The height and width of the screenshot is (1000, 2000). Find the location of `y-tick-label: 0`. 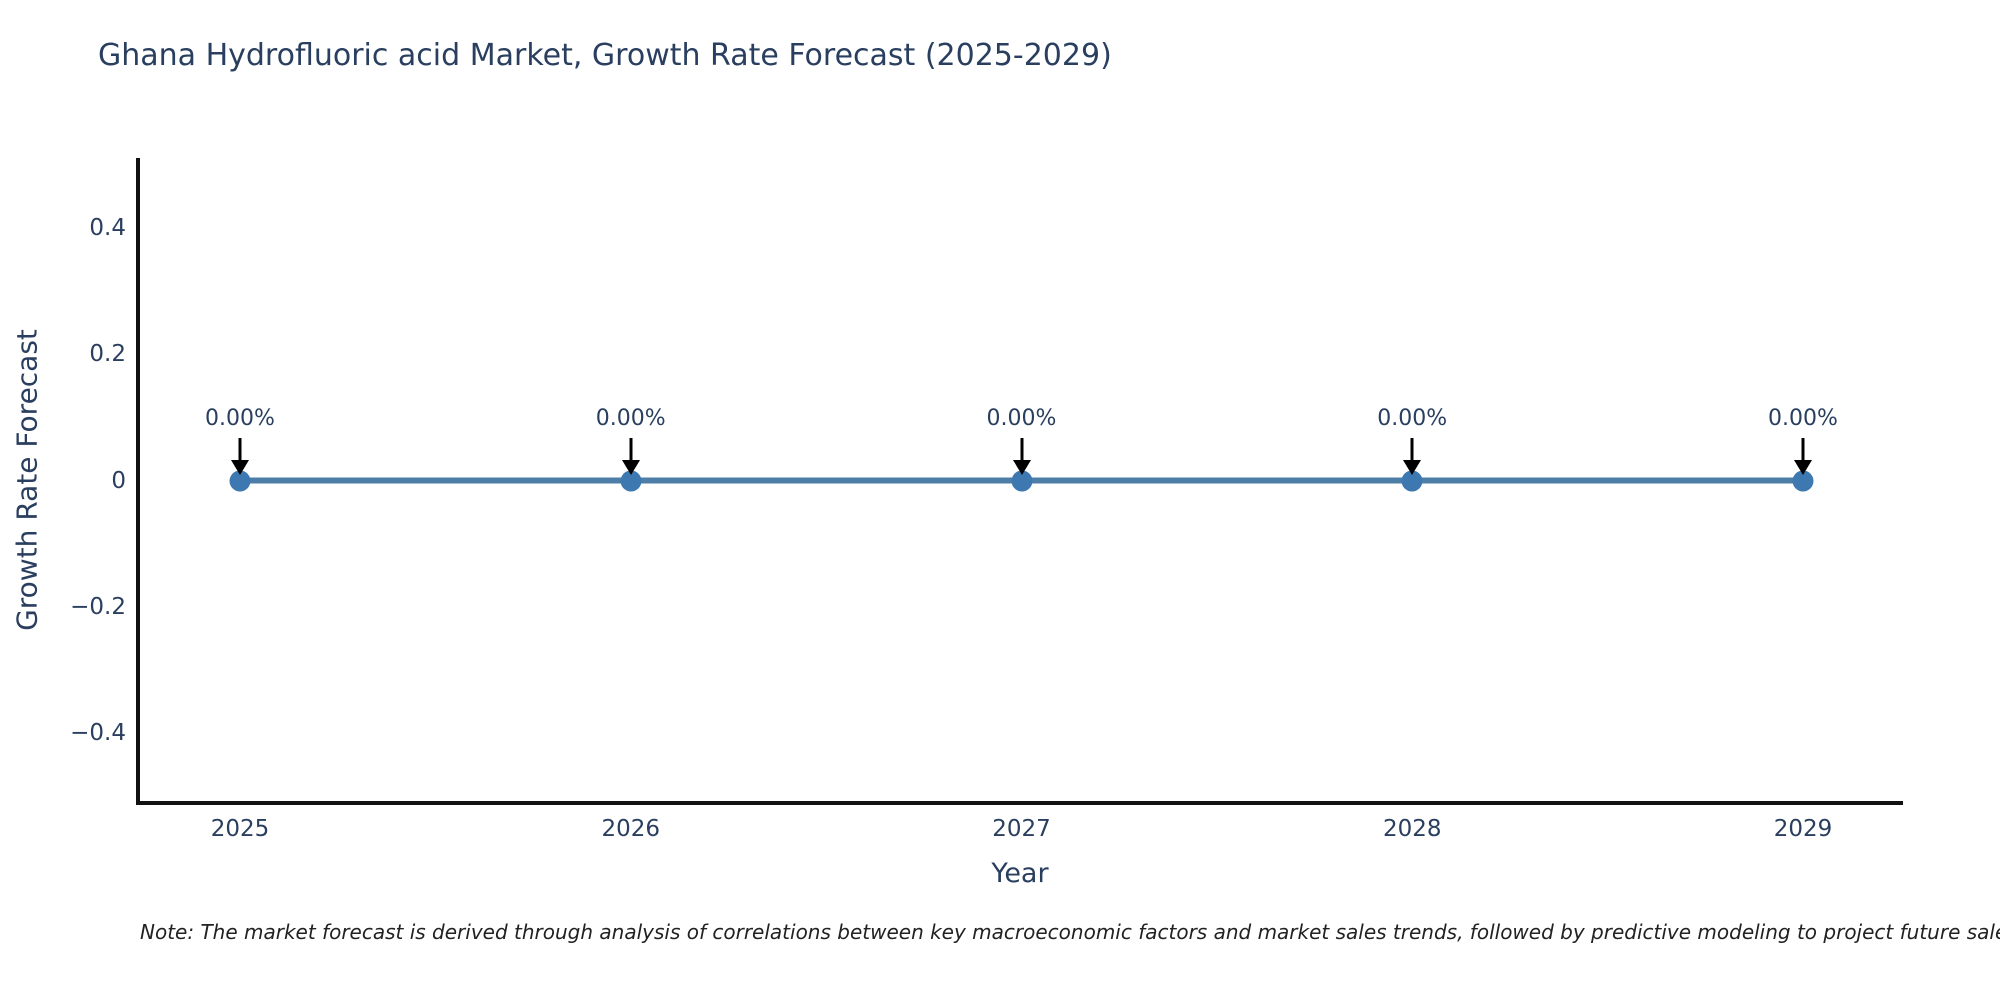

y-tick-label: 0 is located at coordinates (118, 480).